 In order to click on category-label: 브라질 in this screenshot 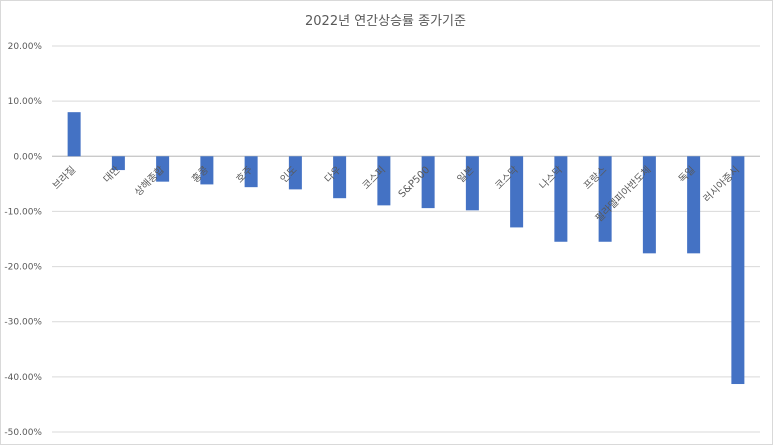, I will do `click(64, 178)`.